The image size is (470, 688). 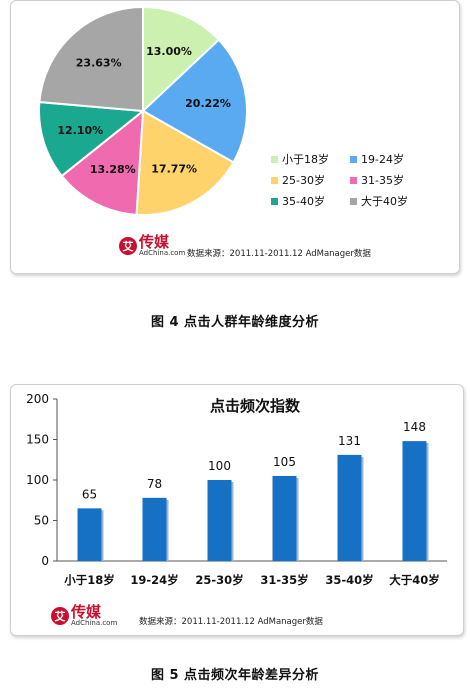 What do you see at coordinates (414, 427) in the screenshot?
I see `bar-value-label: 148` at bounding box center [414, 427].